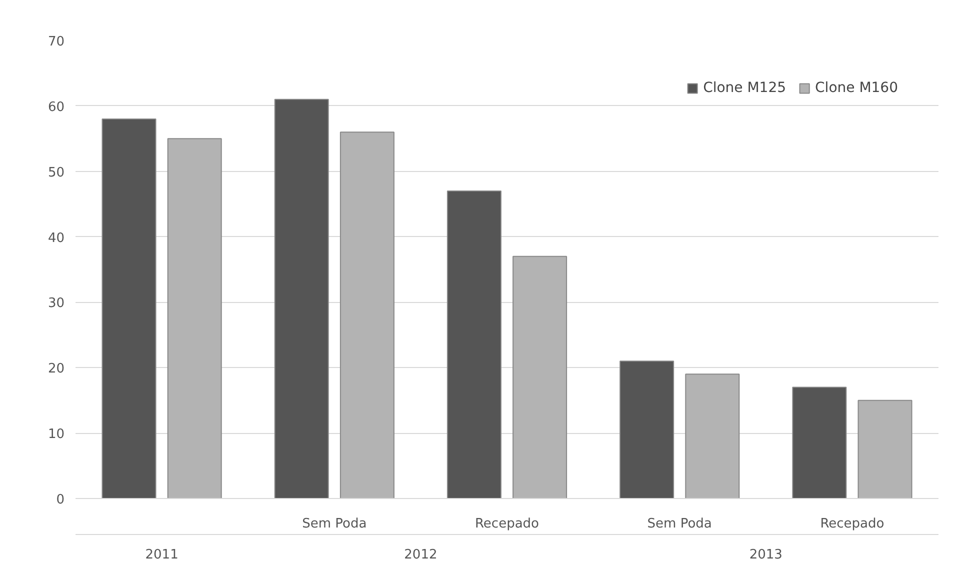 This screenshot has width=960, height=582. What do you see at coordinates (56, 369) in the screenshot?
I see `y-tick-label: 20` at bounding box center [56, 369].